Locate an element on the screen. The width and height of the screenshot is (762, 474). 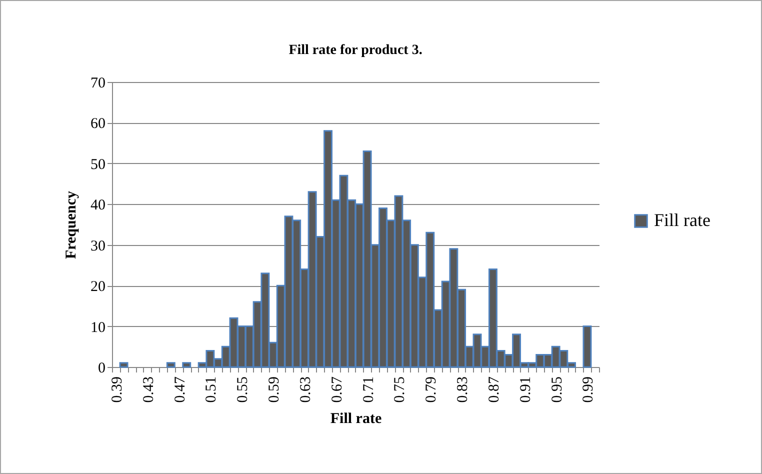
x-tick-label: 0.55 is located at coordinates (243, 389).